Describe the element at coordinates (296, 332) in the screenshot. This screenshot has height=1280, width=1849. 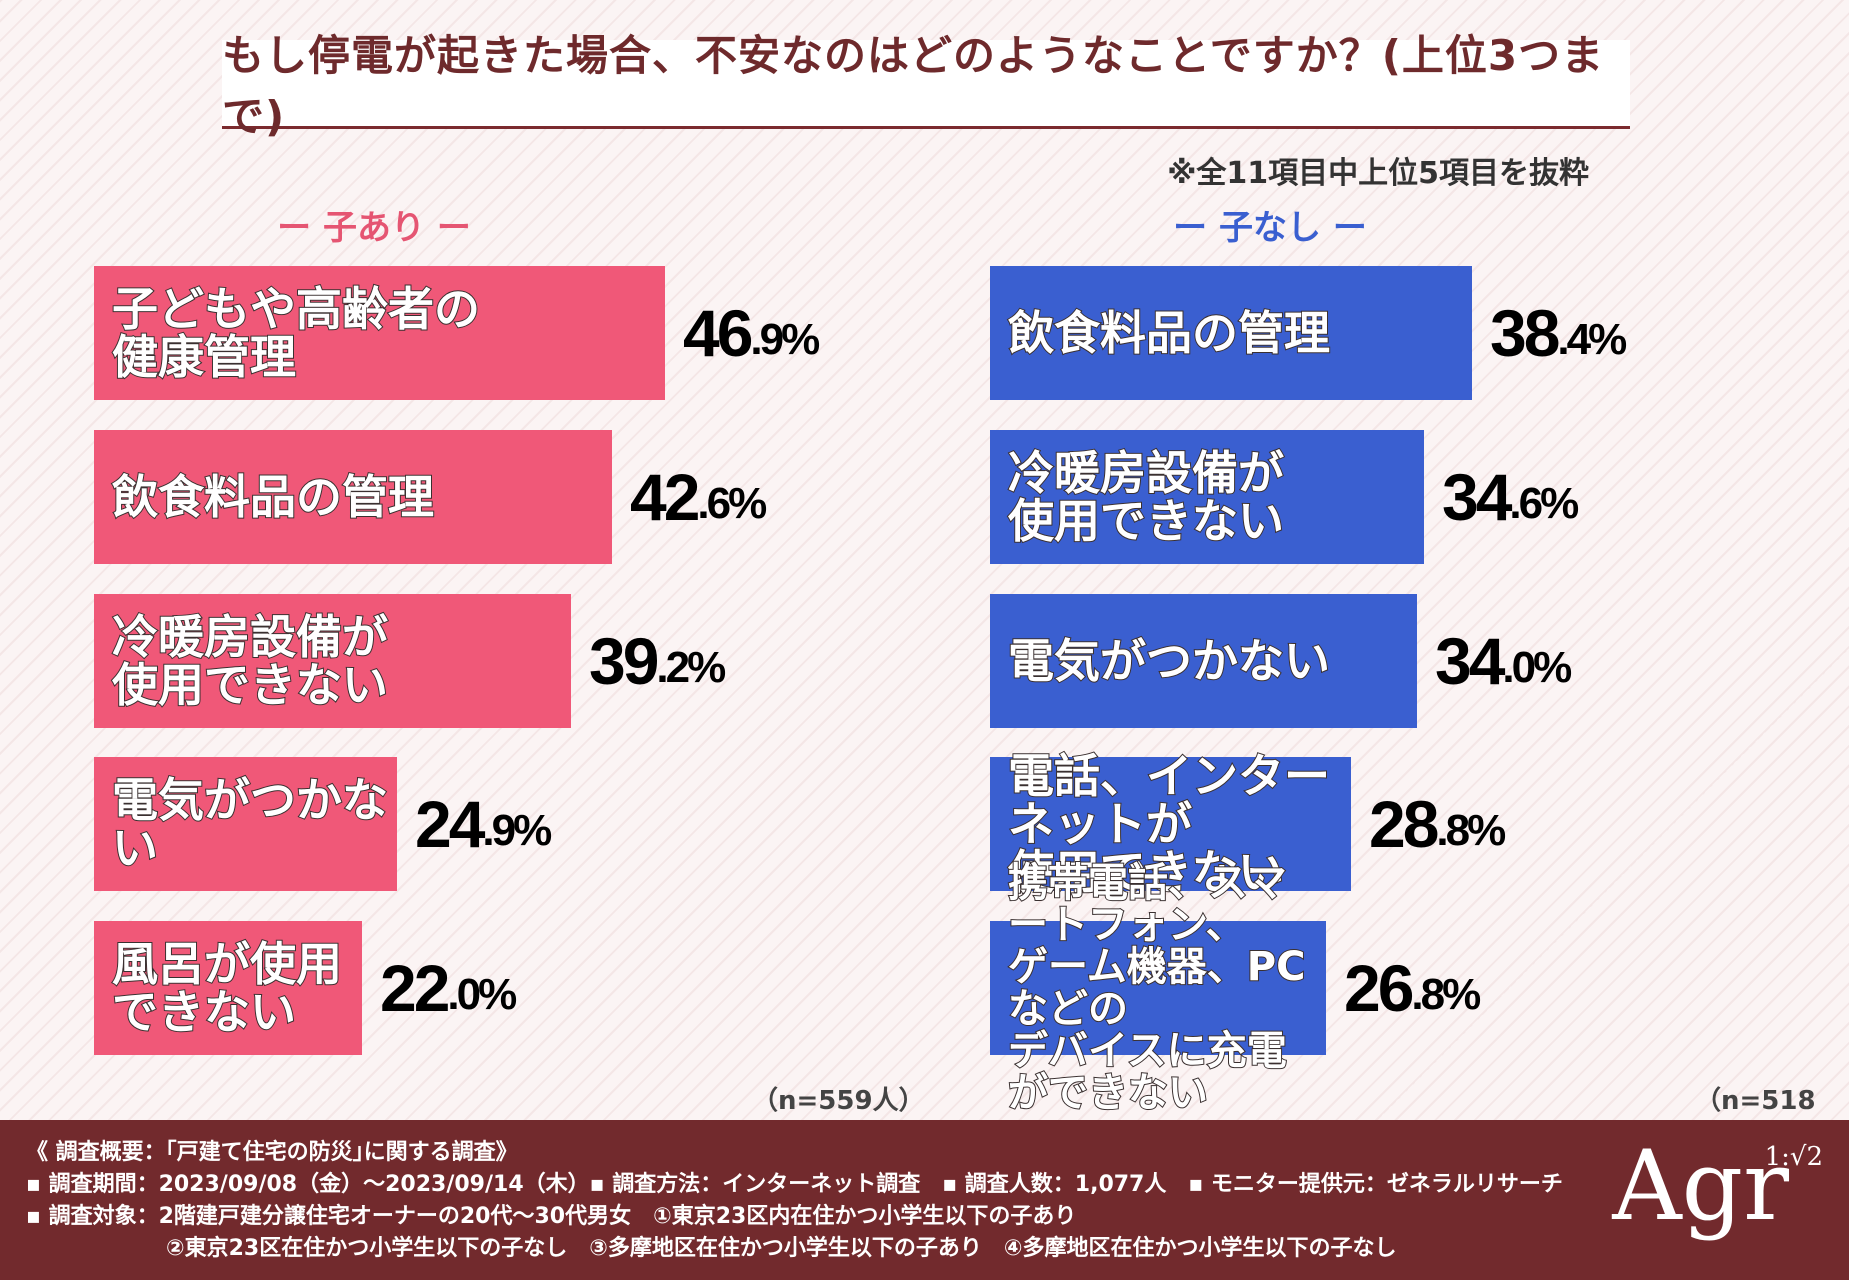
I see `bar-label: 子どもや高齢者の 健康管理` at that location.